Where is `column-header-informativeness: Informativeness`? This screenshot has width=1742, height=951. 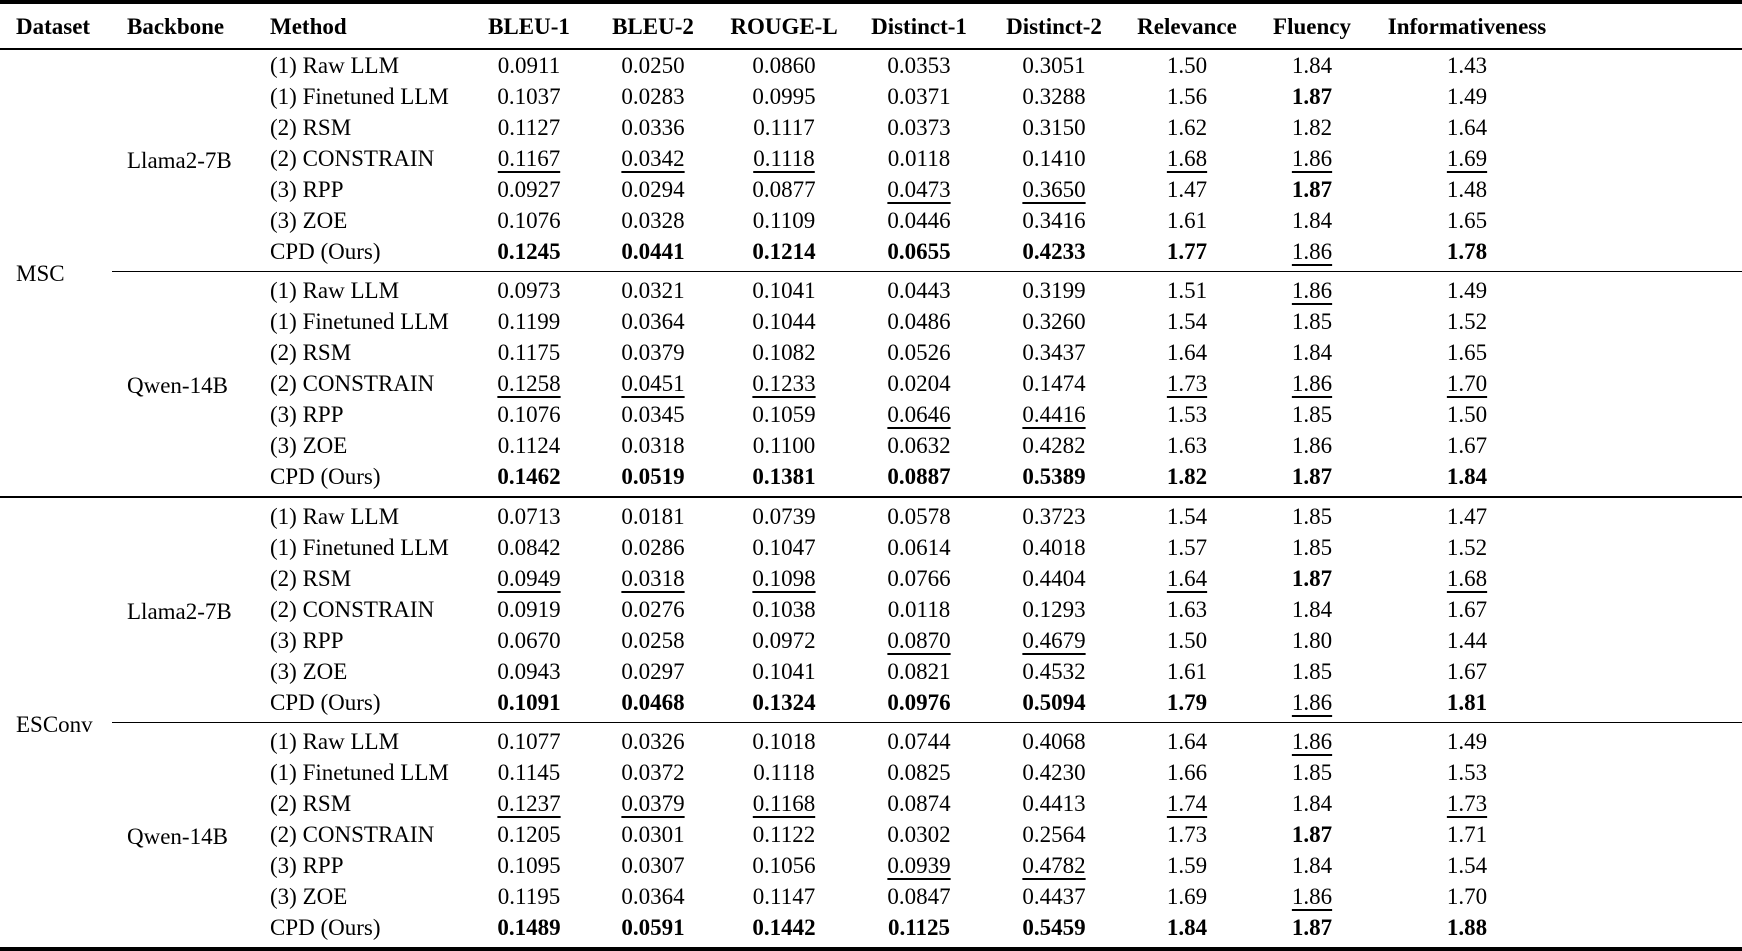
column-header-informativeness: Informativeness is located at coordinates (1557, 26).